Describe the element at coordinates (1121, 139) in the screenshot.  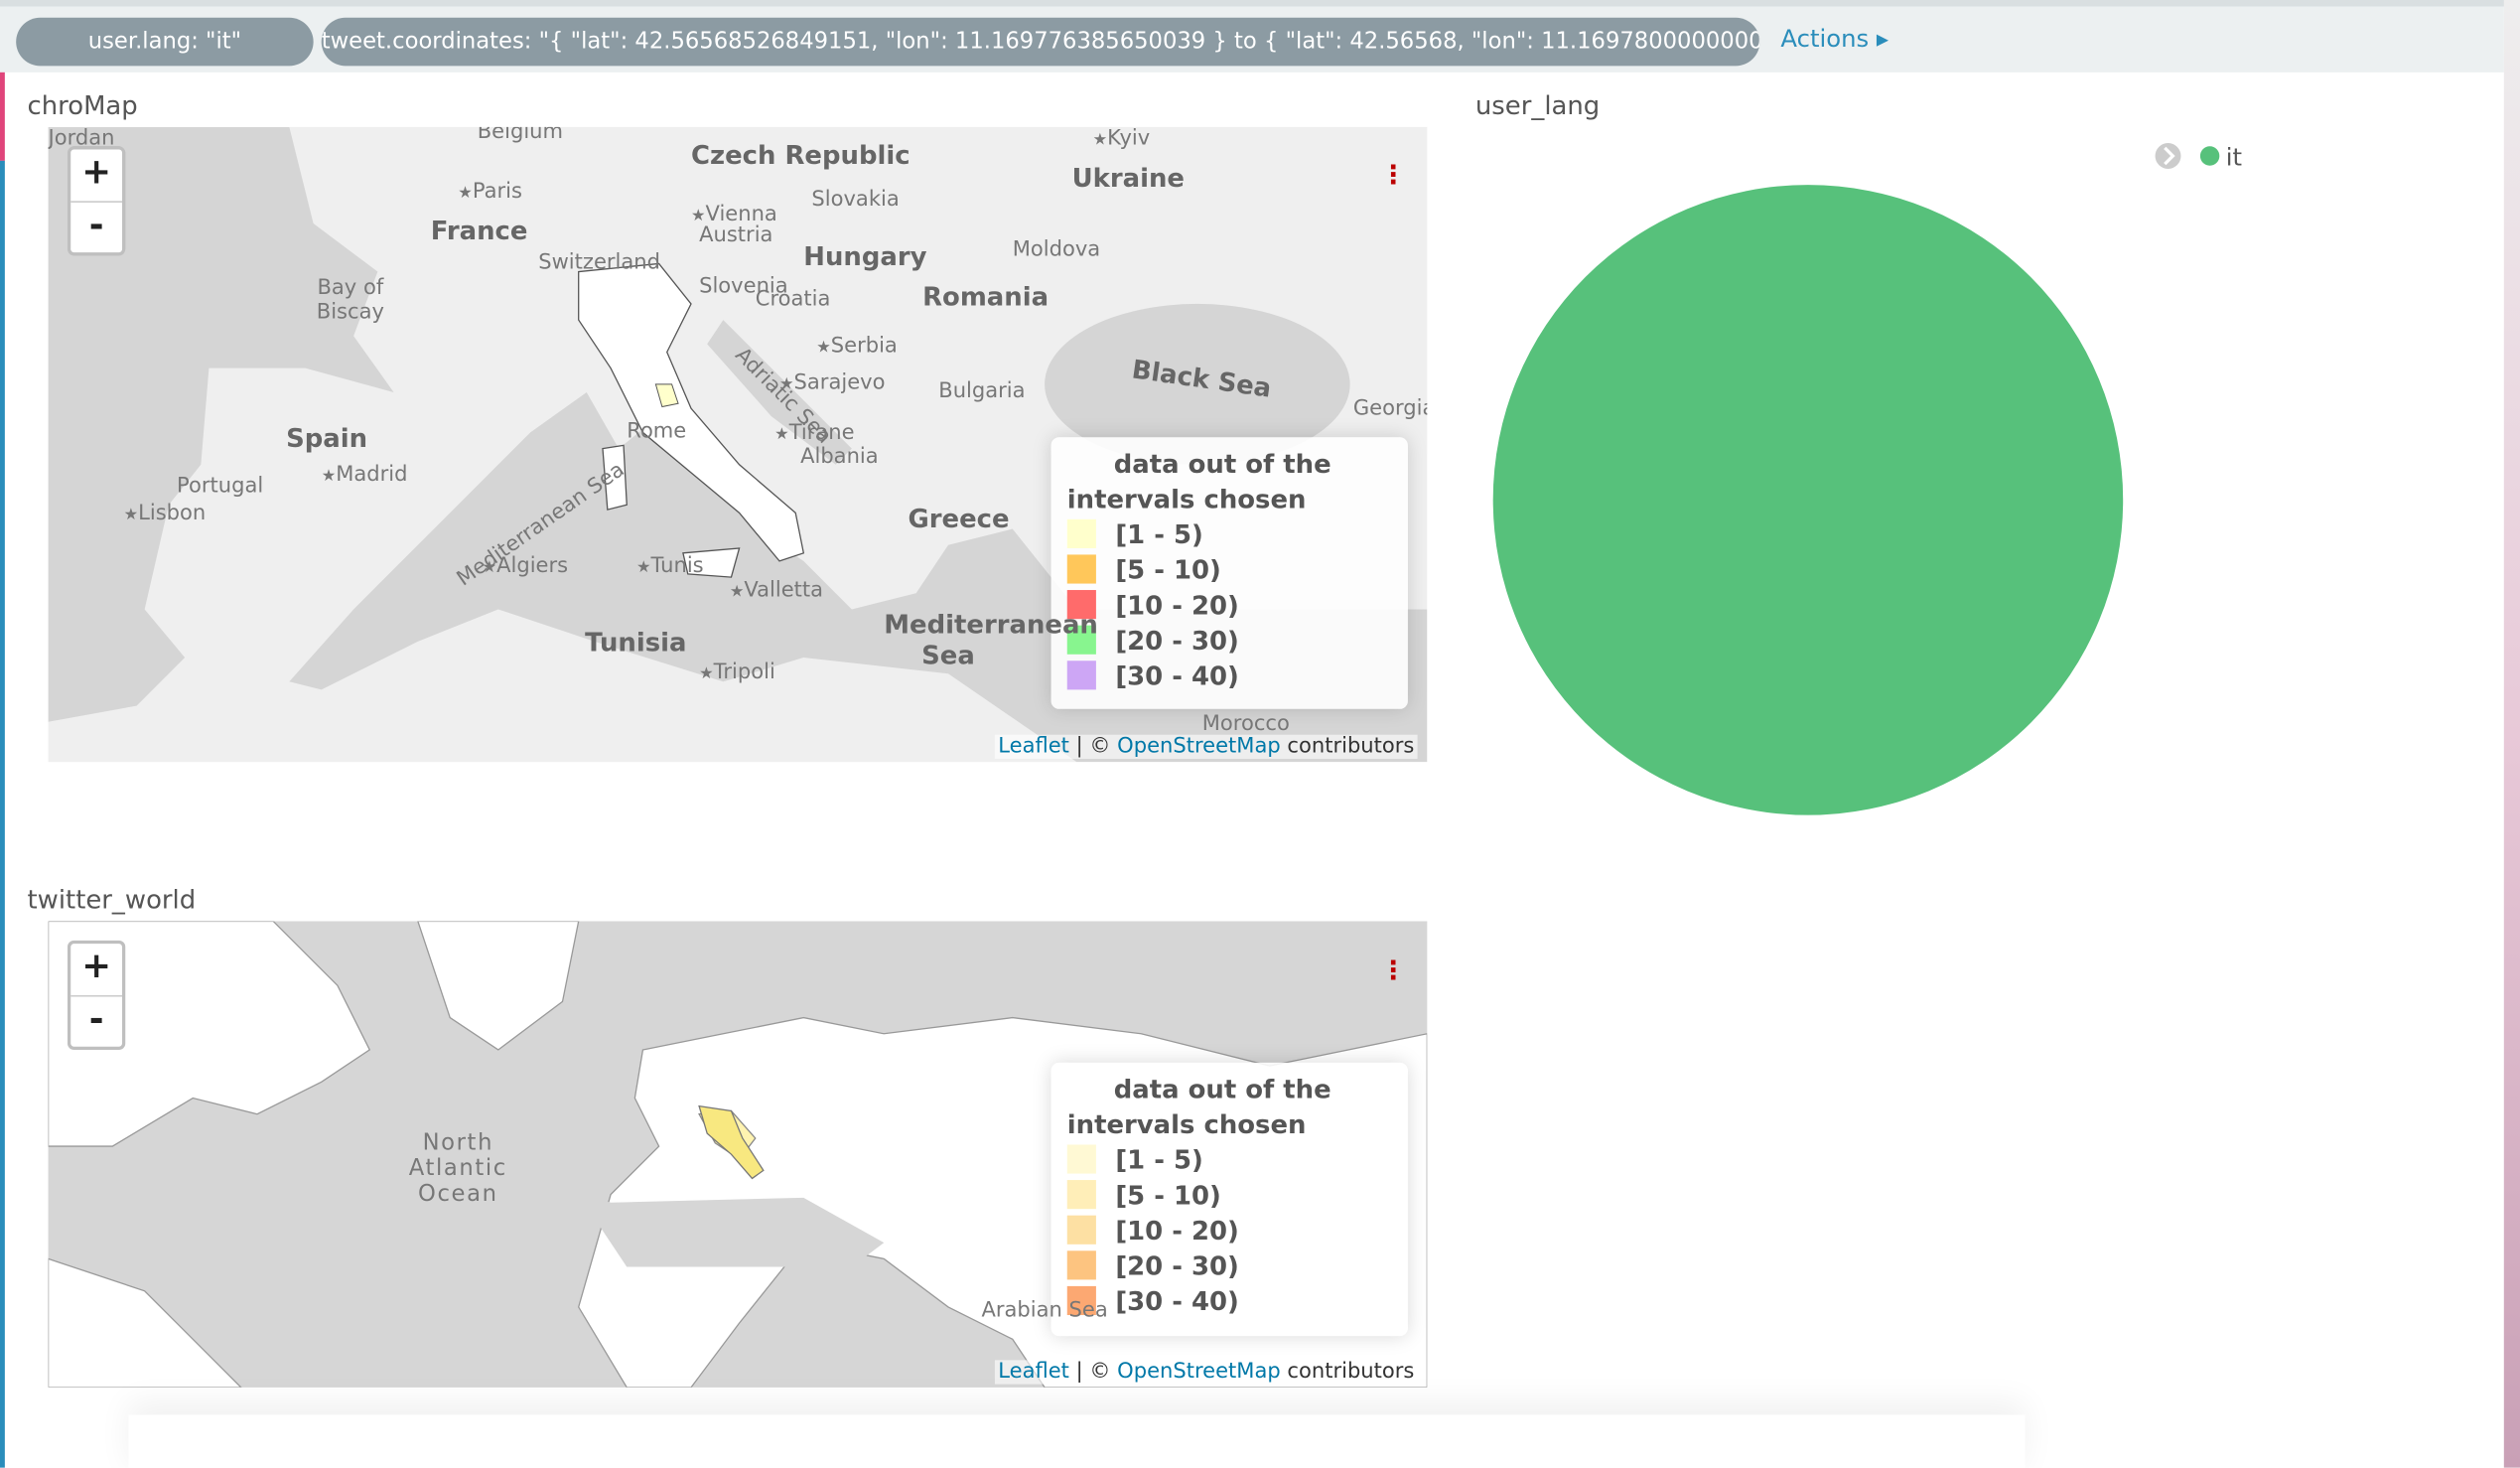
I see `place-label: Kyiv` at that location.